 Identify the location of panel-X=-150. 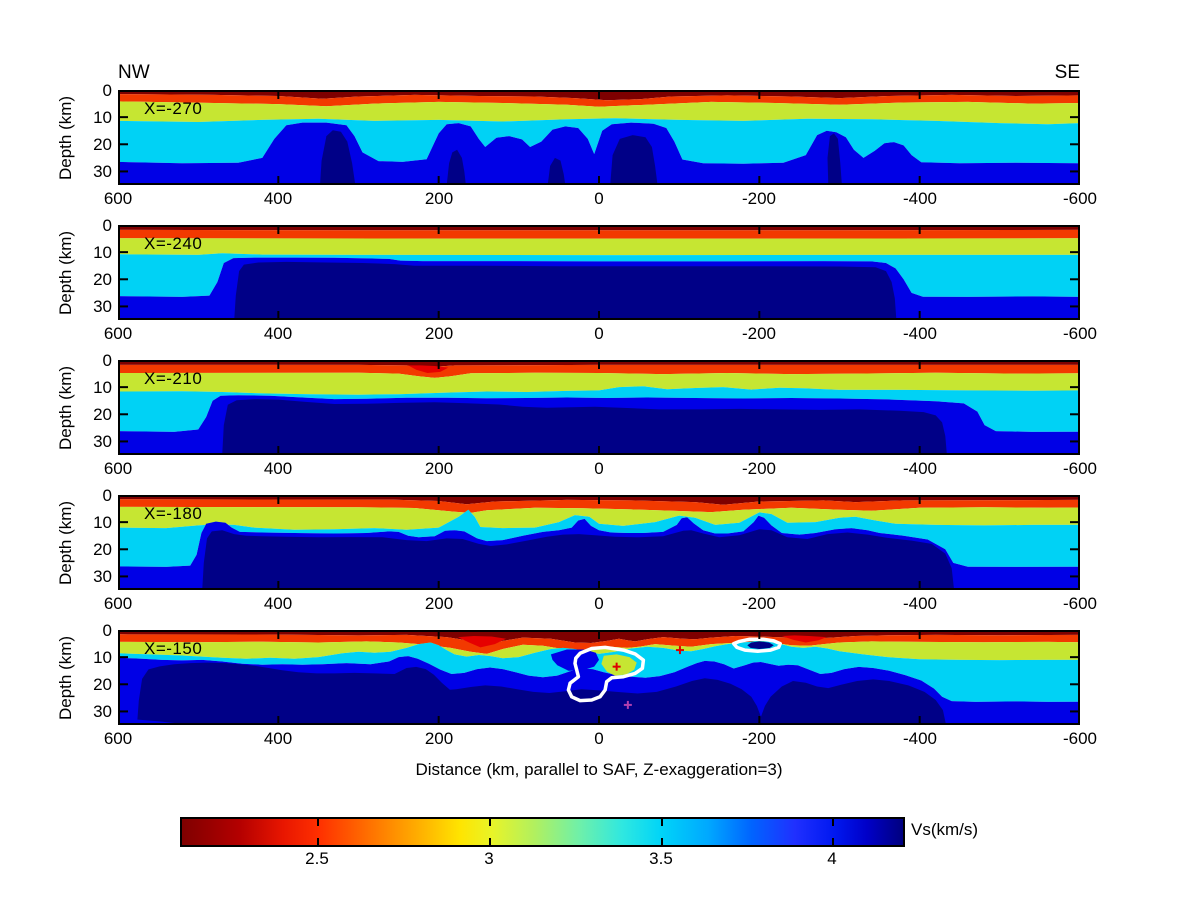
(599, 677).